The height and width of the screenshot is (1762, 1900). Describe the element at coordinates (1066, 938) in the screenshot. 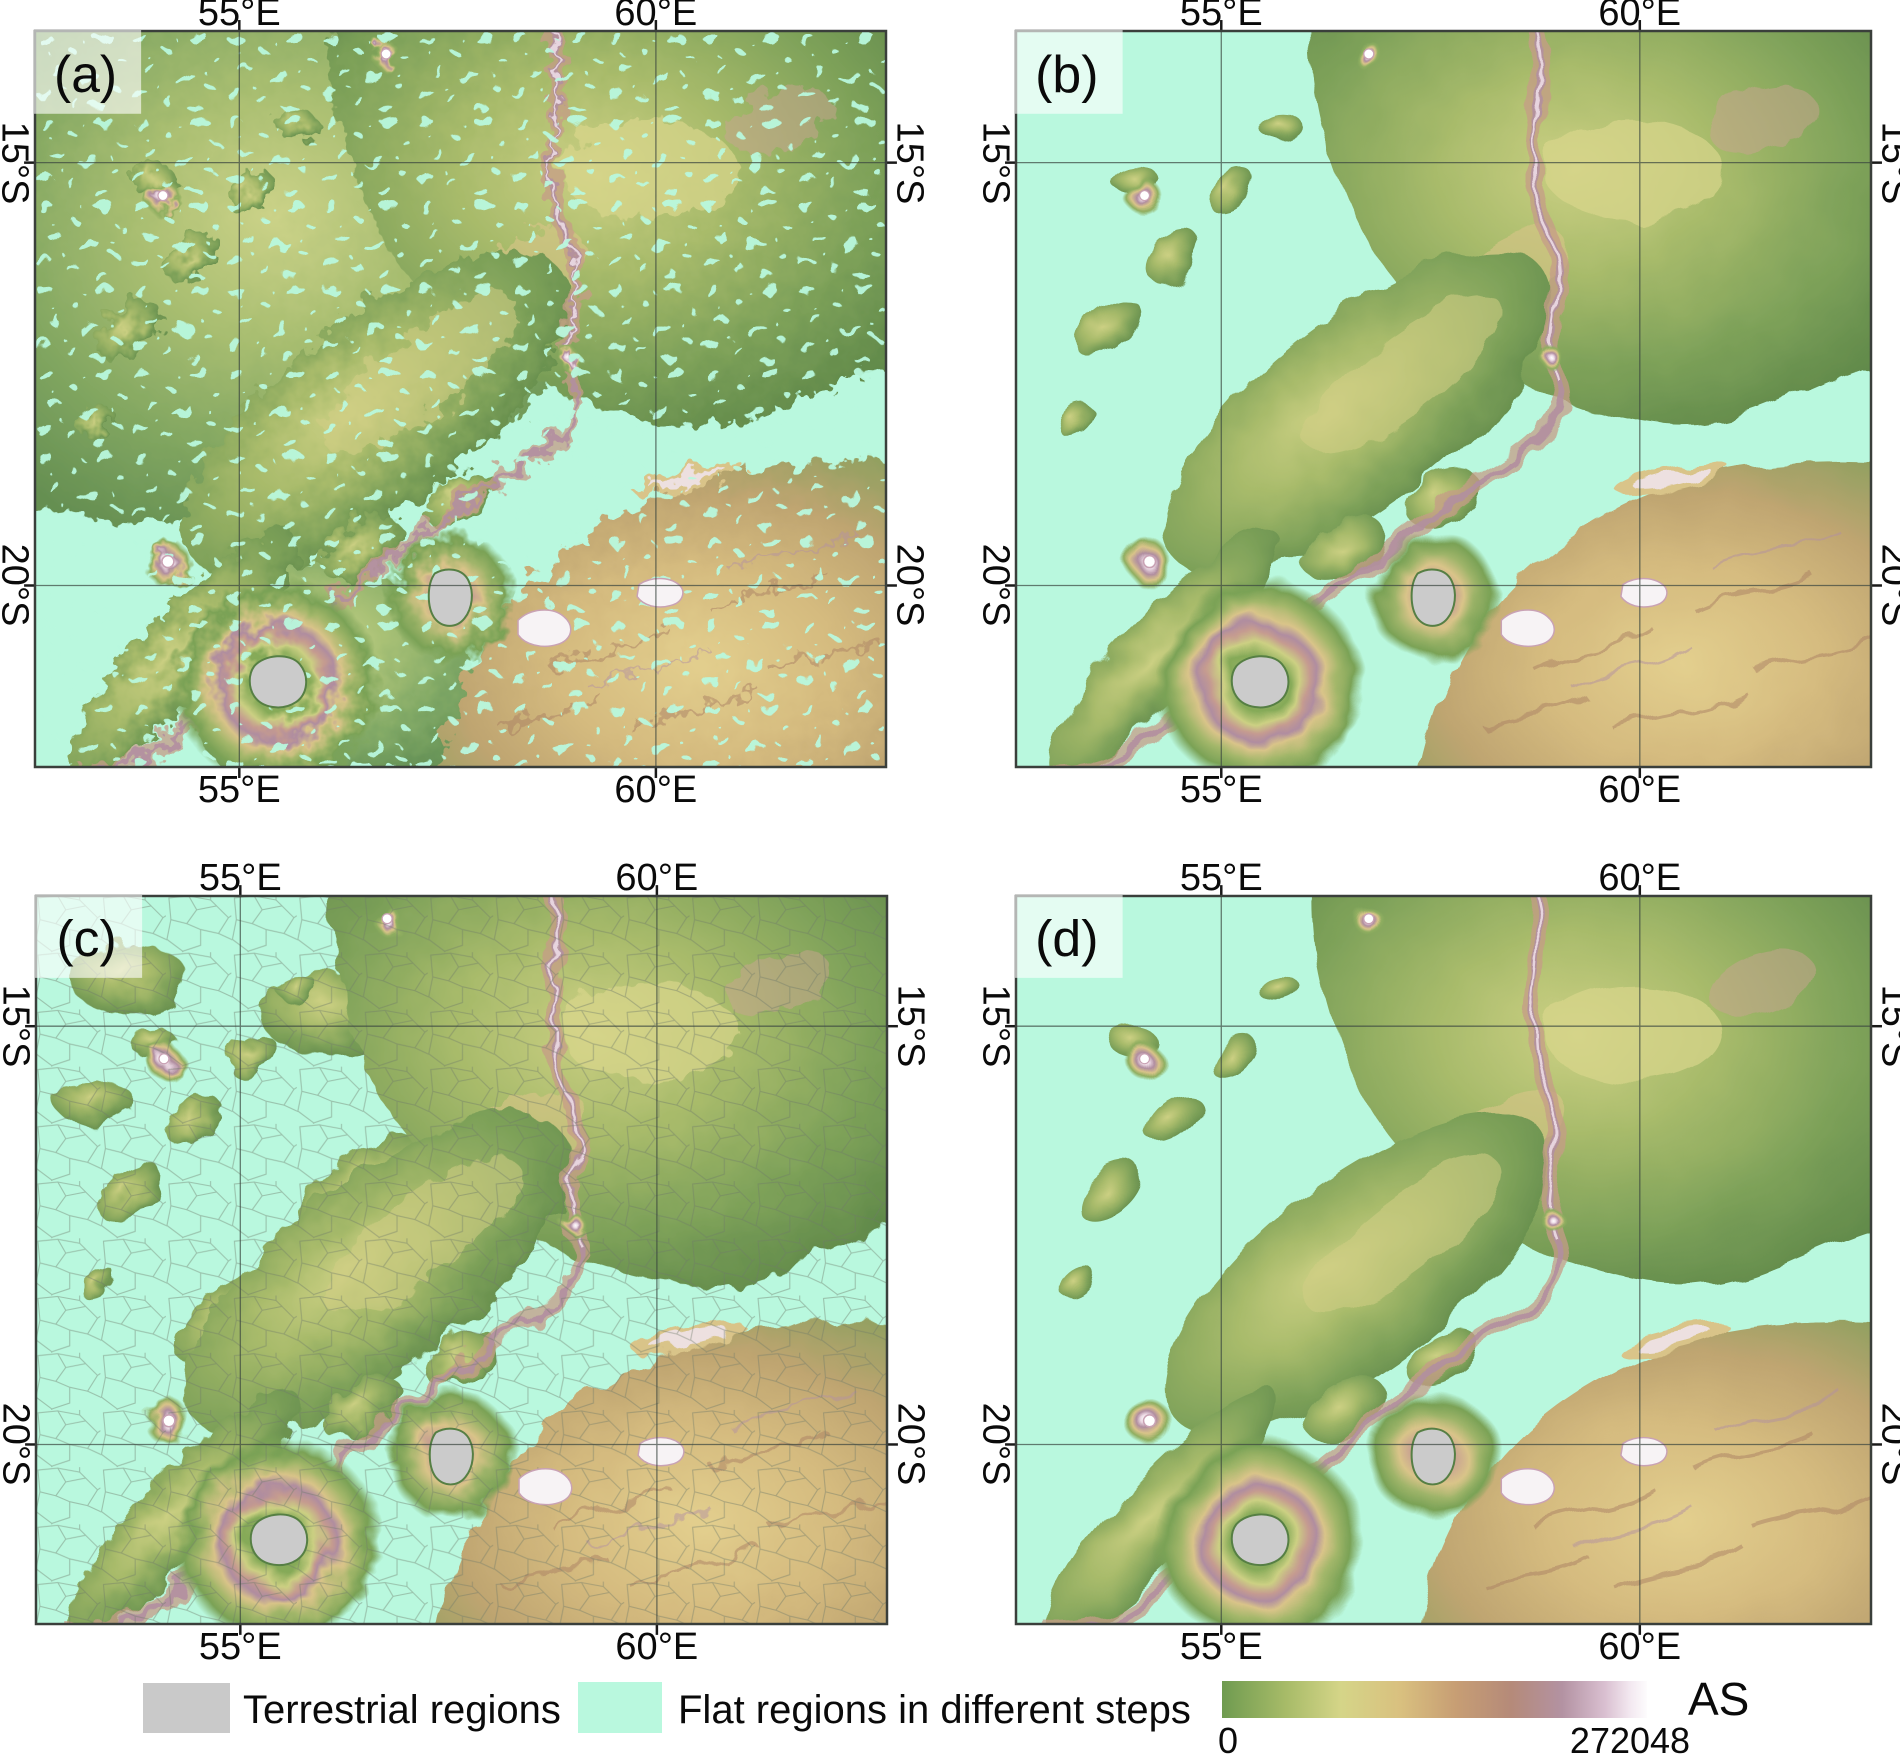

I see `panel-letter-d: (d)` at that location.